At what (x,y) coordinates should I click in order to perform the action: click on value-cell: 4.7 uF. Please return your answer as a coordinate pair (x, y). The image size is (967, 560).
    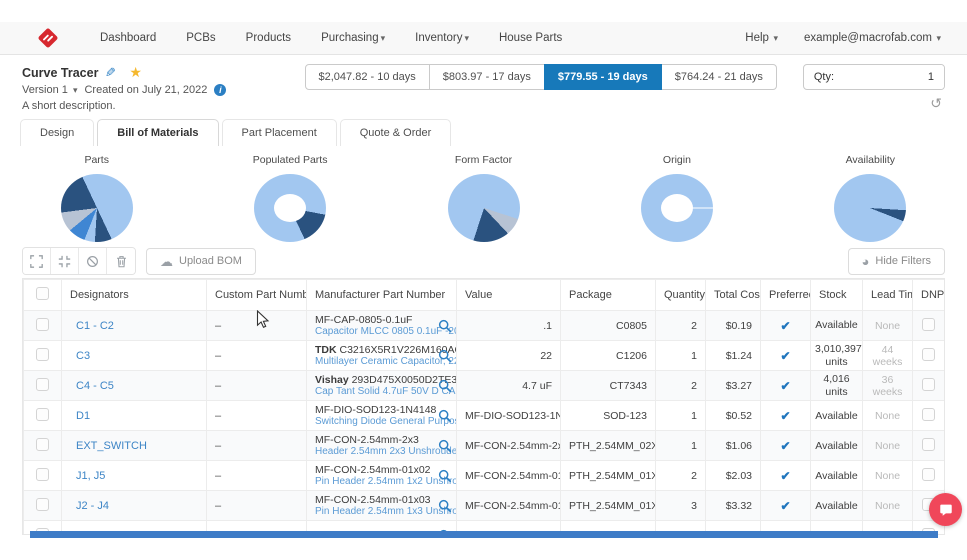
    Looking at the image, I should click on (508, 386).